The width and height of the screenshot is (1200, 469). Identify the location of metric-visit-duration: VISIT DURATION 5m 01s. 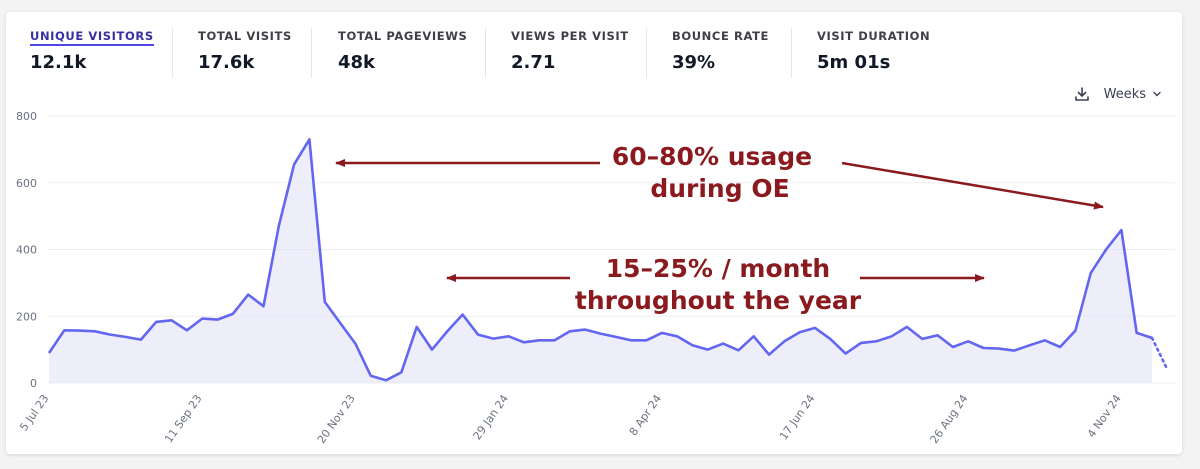
(878, 45).